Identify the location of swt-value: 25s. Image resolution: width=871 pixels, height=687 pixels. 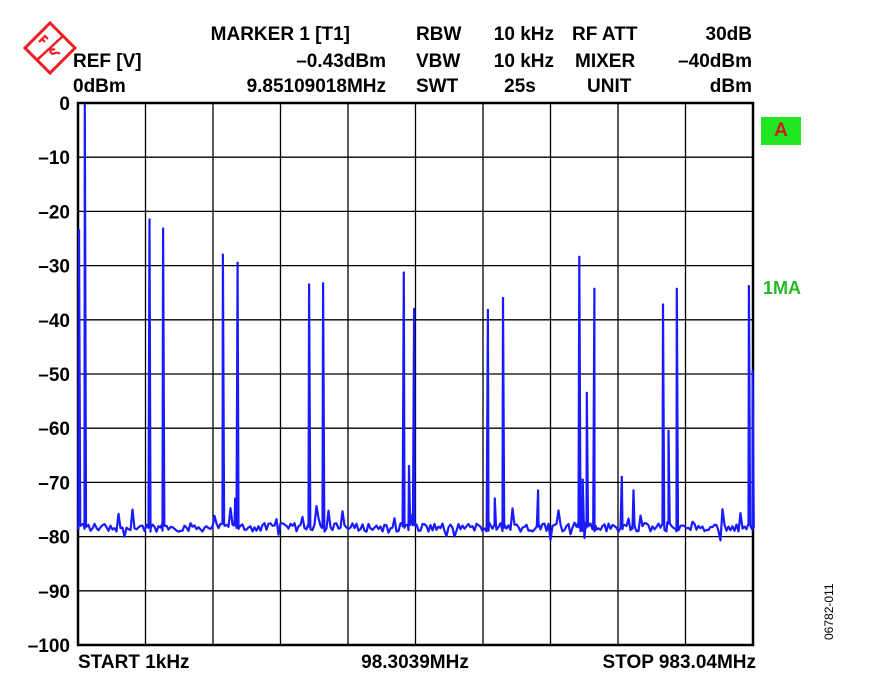
(520, 86).